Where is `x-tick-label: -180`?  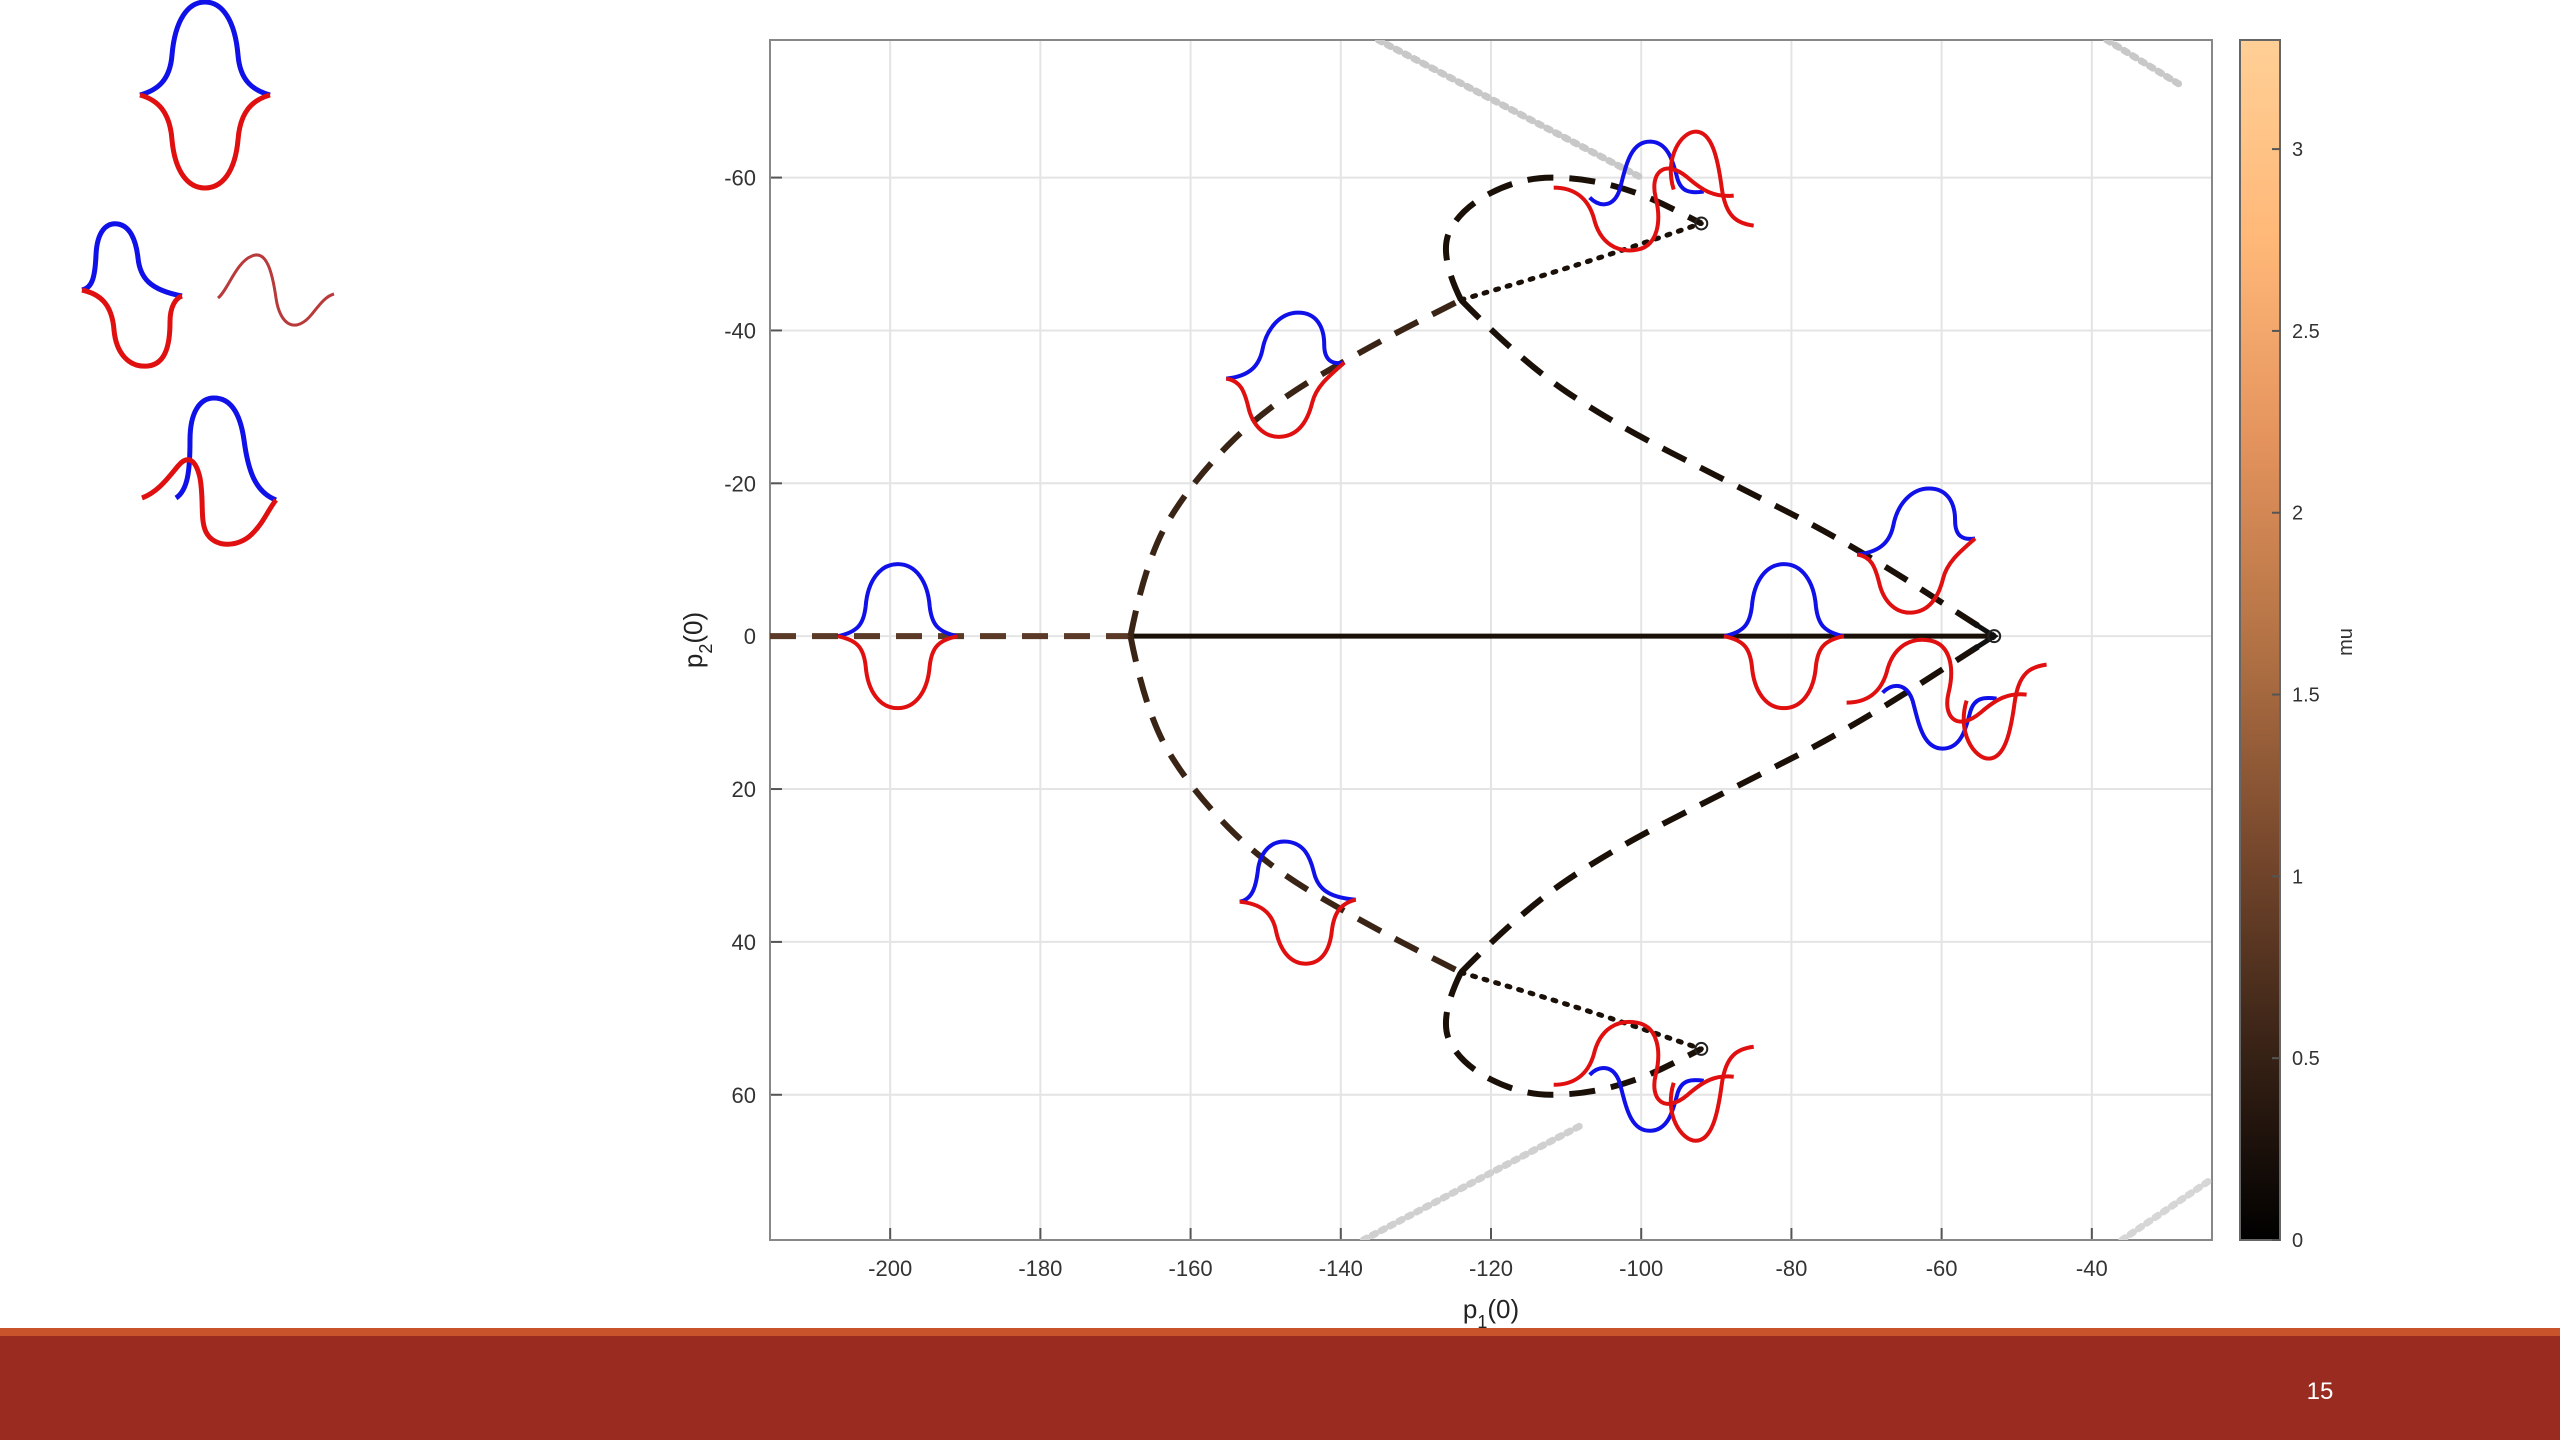 x-tick-label: -180 is located at coordinates (1040, 1268).